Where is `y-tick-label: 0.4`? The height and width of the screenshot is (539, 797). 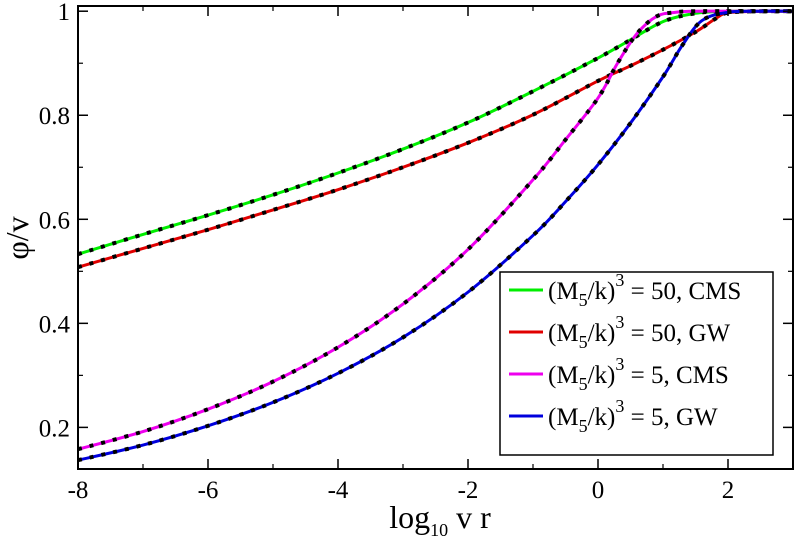
y-tick-label: 0.4 is located at coordinates (55, 324).